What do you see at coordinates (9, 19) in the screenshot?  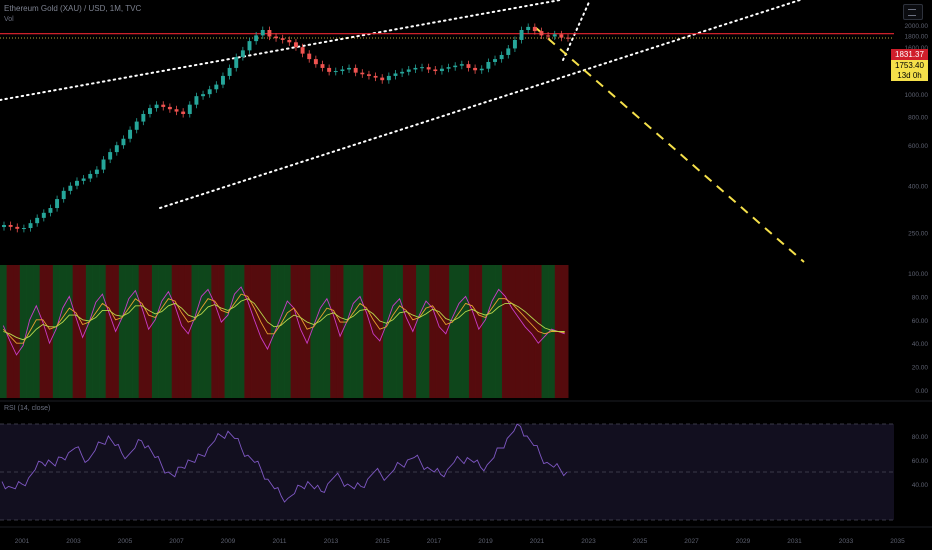 I see `volume-legend: Vol` at bounding box center [9, 19].